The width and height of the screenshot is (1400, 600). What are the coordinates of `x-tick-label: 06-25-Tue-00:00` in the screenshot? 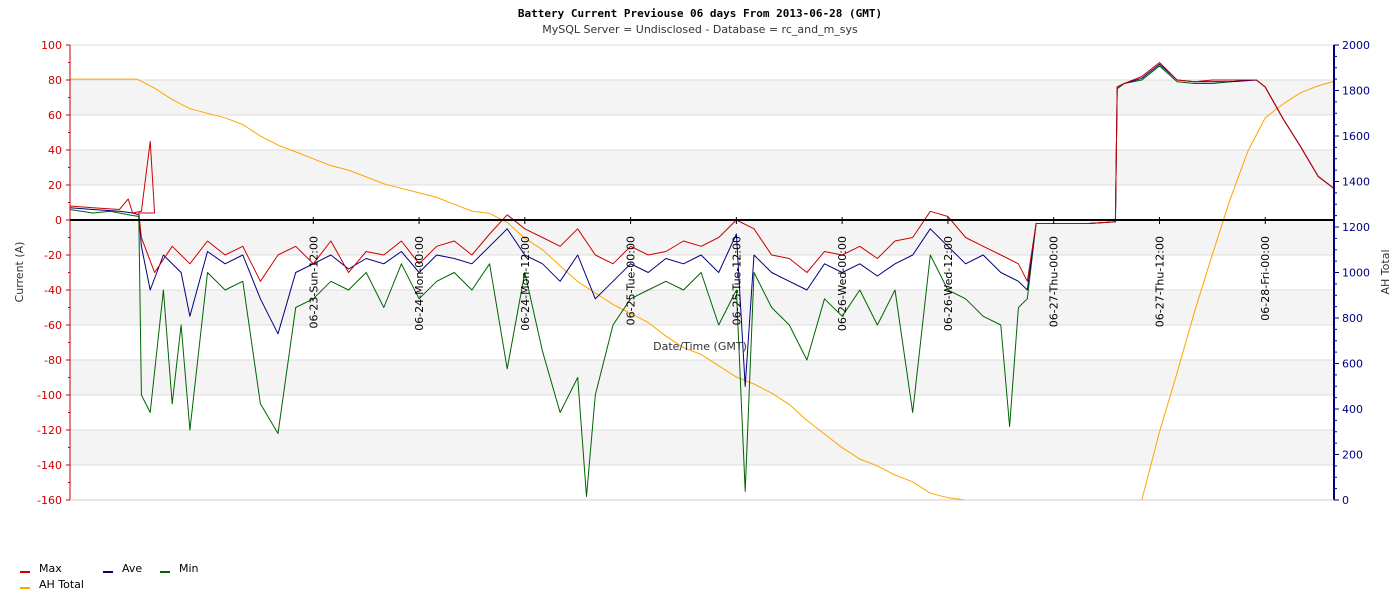 It's located at (631, 280).